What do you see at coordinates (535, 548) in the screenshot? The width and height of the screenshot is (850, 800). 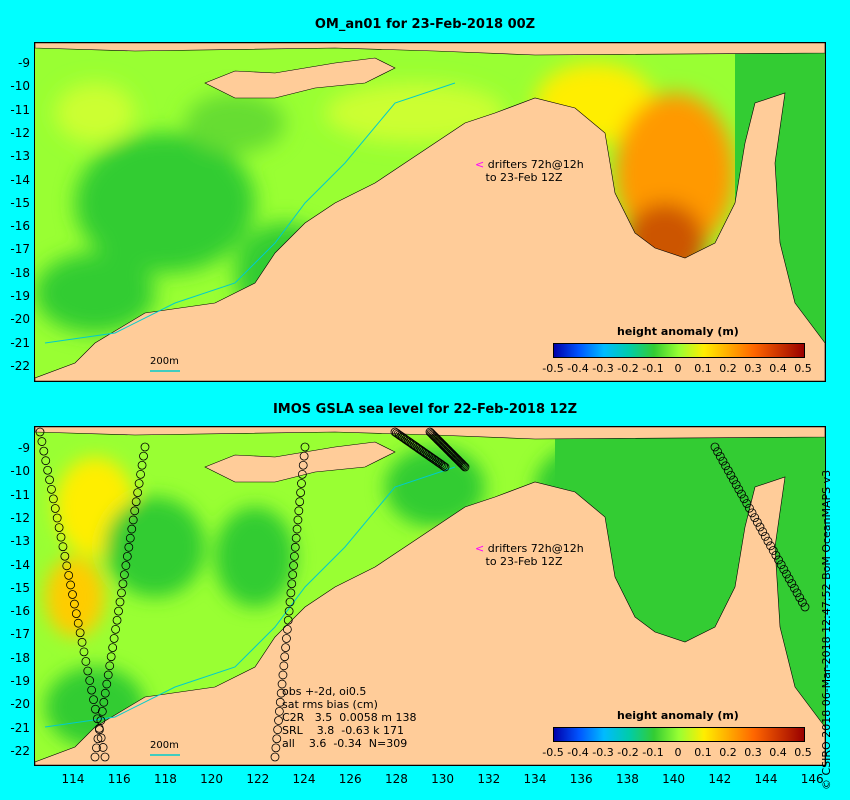 I see `bottom-drifter-line1: drifters 72h@12h` at bounding box center [535, 548].